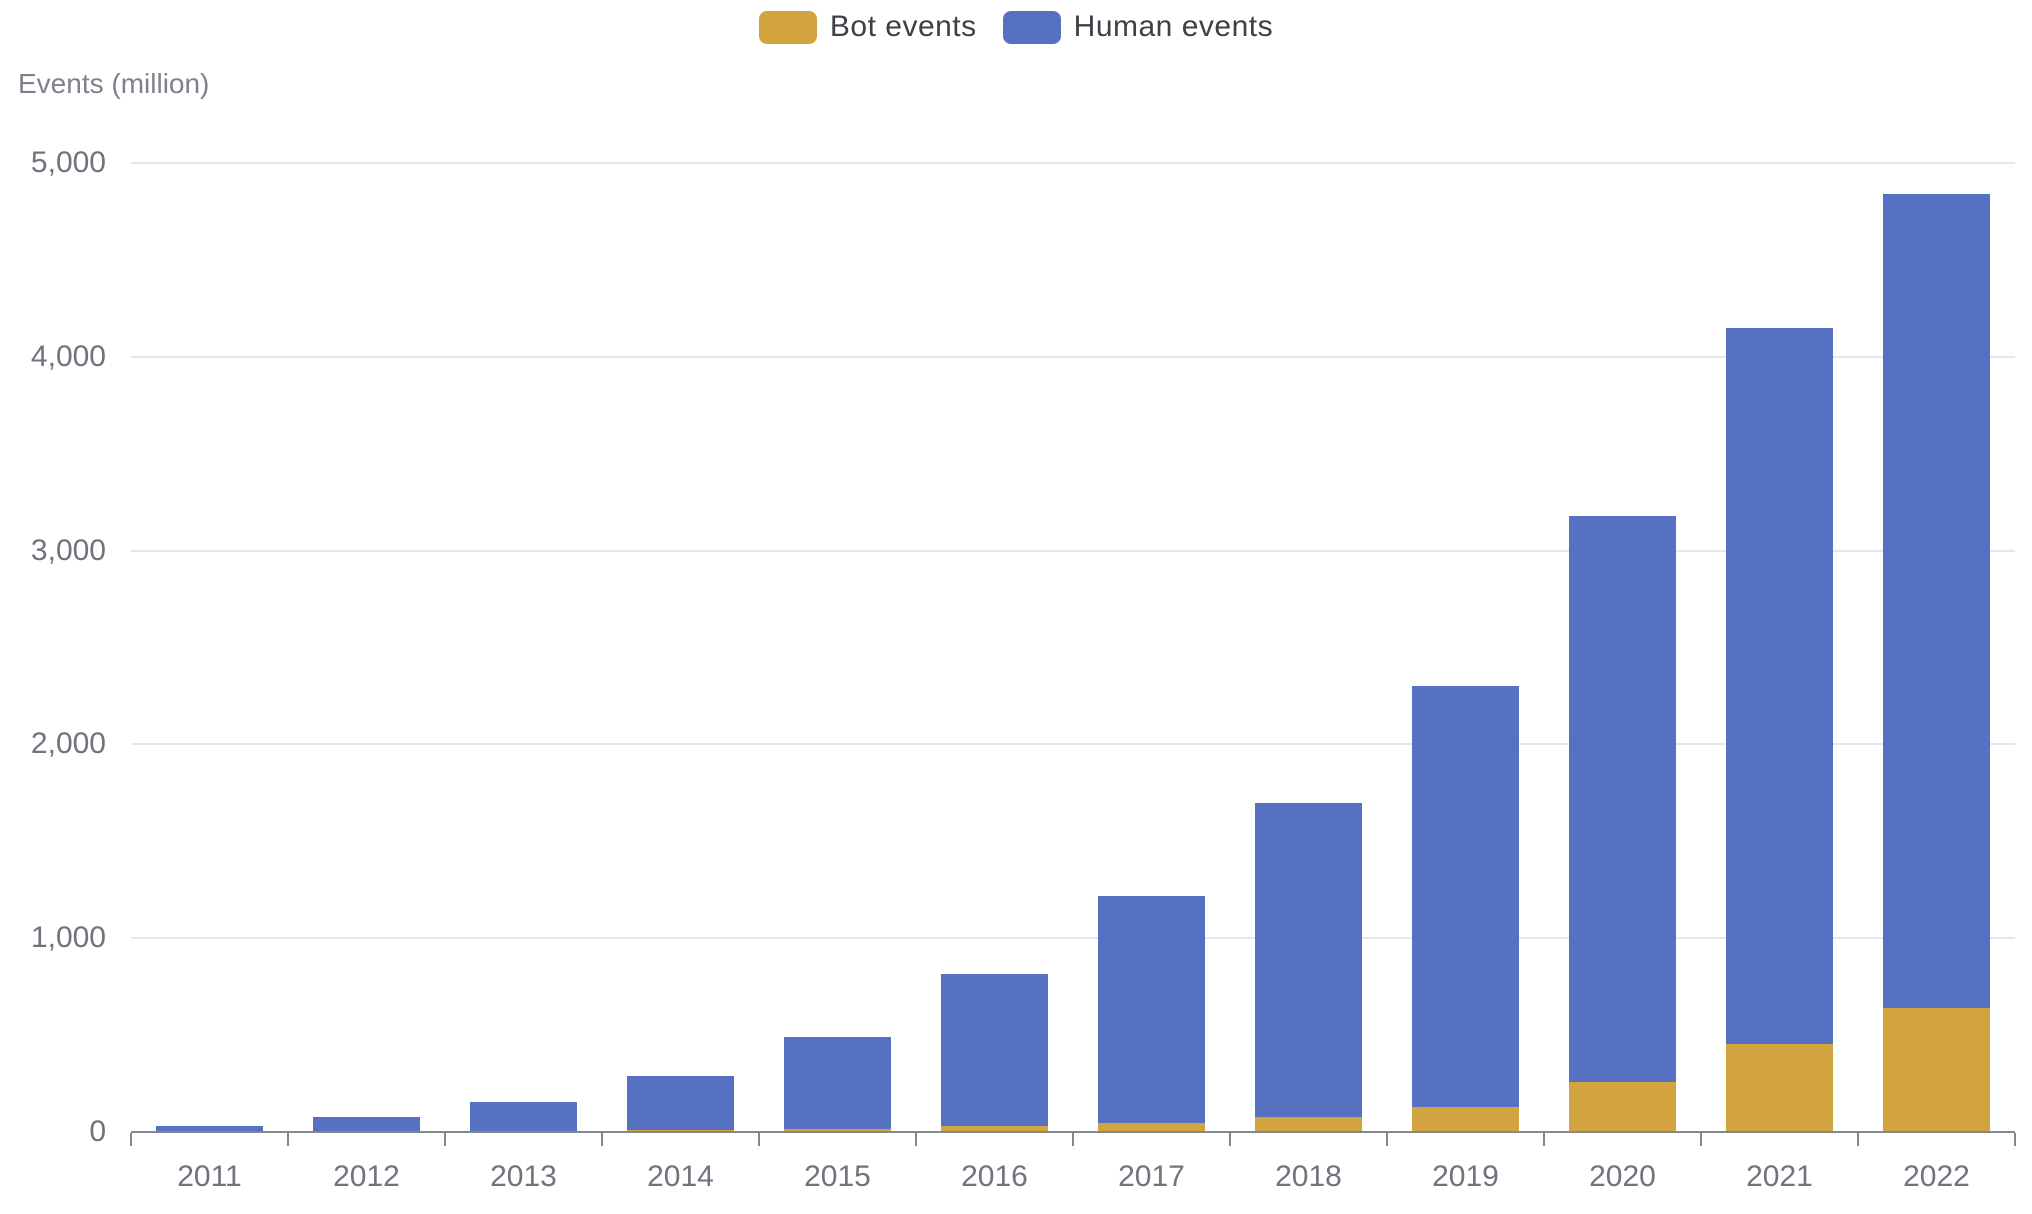 The width and height of the screenshot is (2032, 1214). I want to click on bar-2022-bot-events, so click(1936, 1069).